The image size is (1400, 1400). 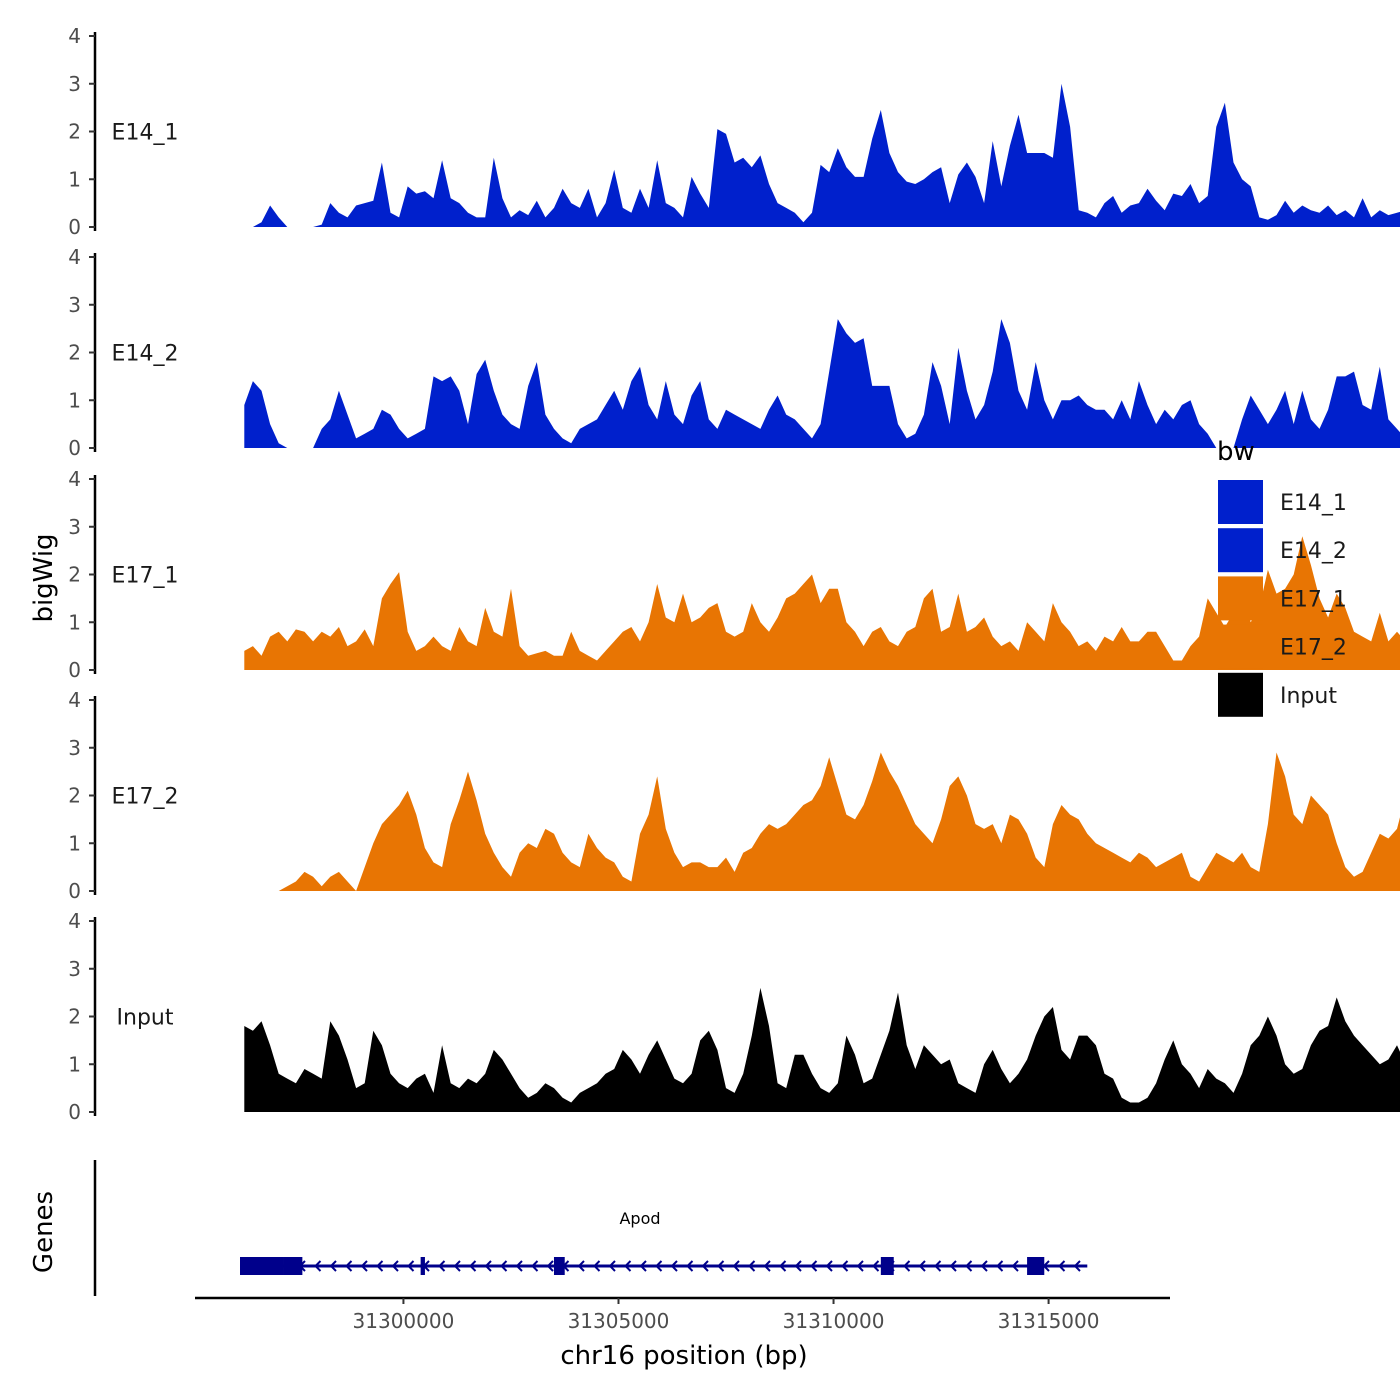 I want to click on legend-label-input: Input, so click(x=1308, y=696).